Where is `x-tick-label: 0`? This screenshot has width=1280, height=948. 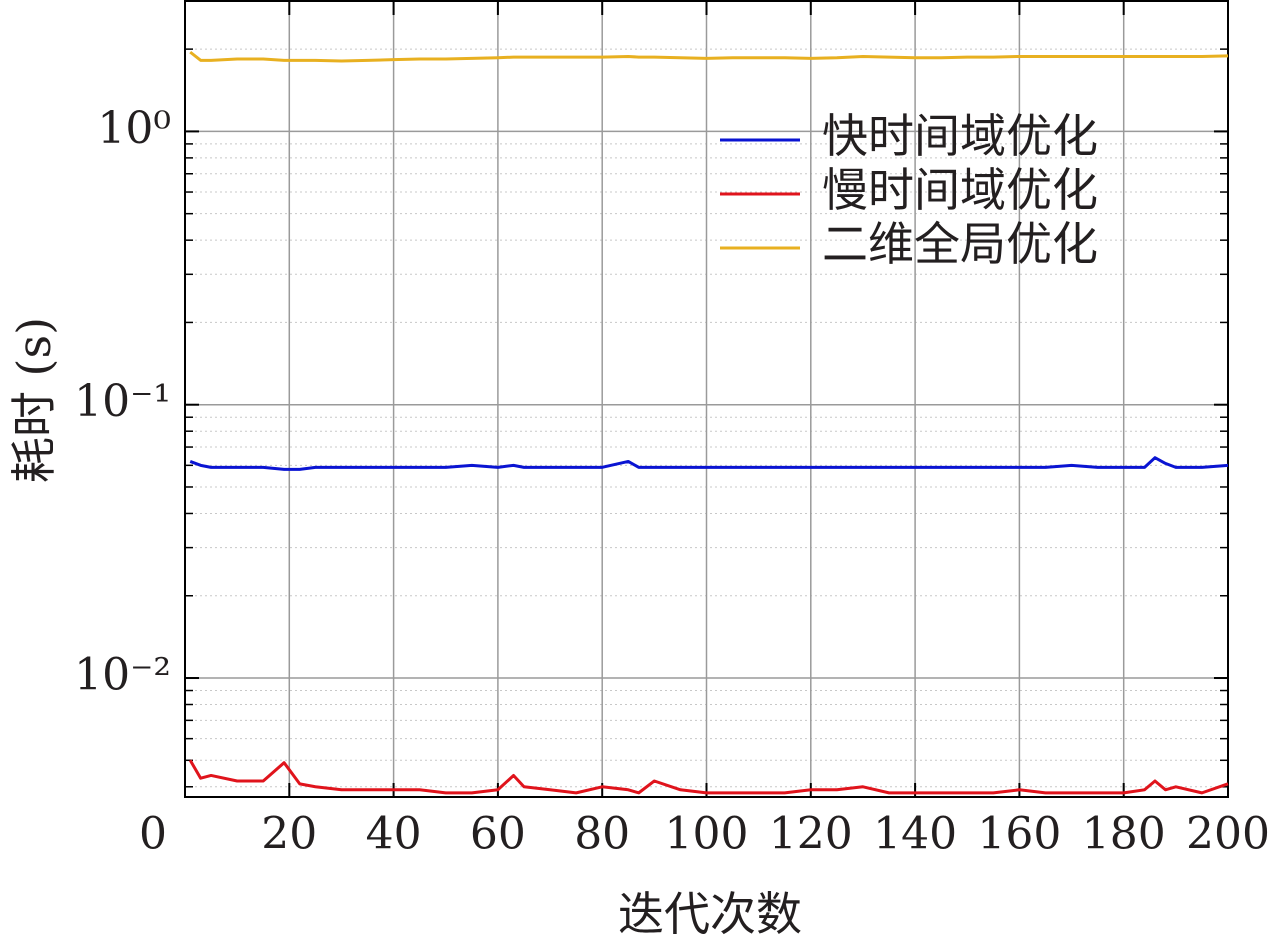 x-tick-label: 0 is located at coordinates (153, 834).